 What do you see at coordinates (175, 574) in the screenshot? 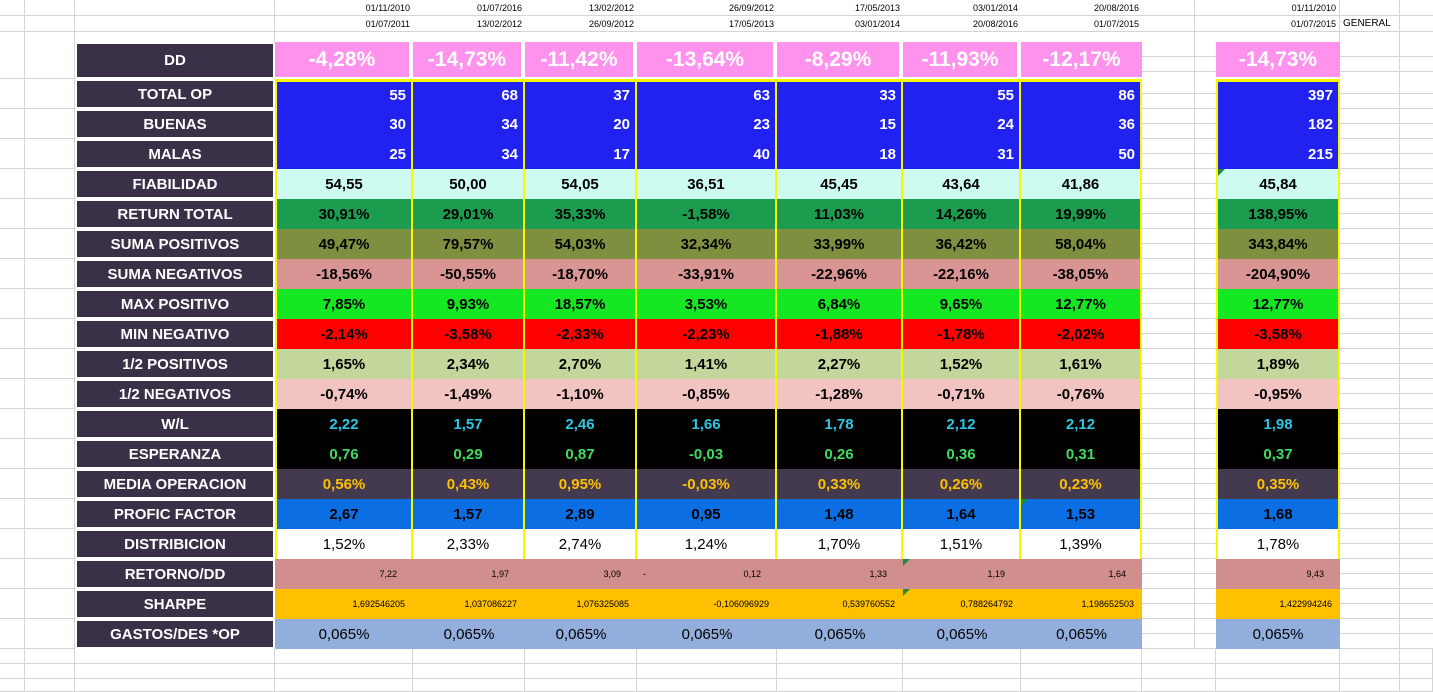
I see `row-label-retorno-dd: RETORNO/DD` at bounding box center [175, 574].